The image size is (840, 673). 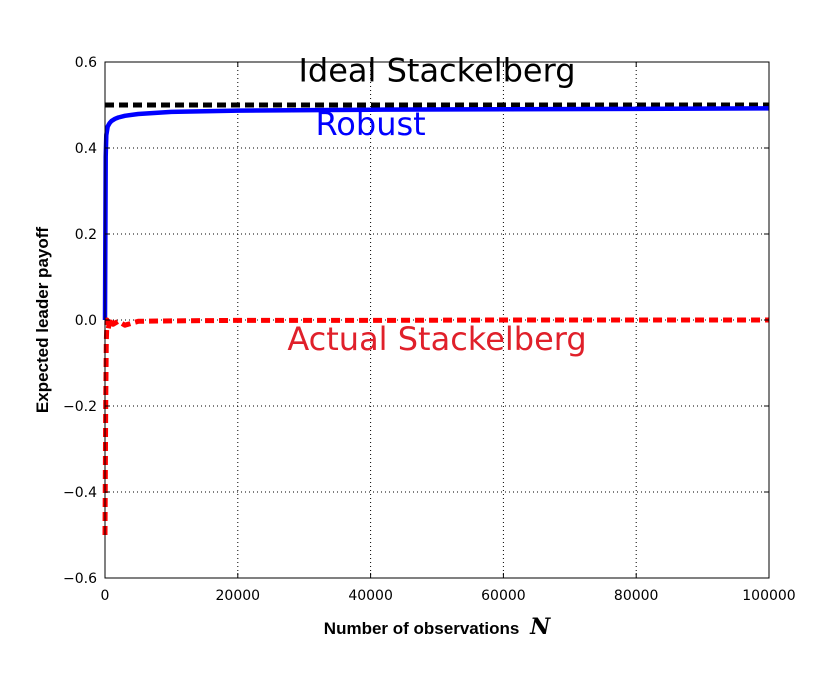 I want to click on x-axis-label-symbol: N, so click(x=540, y=627).